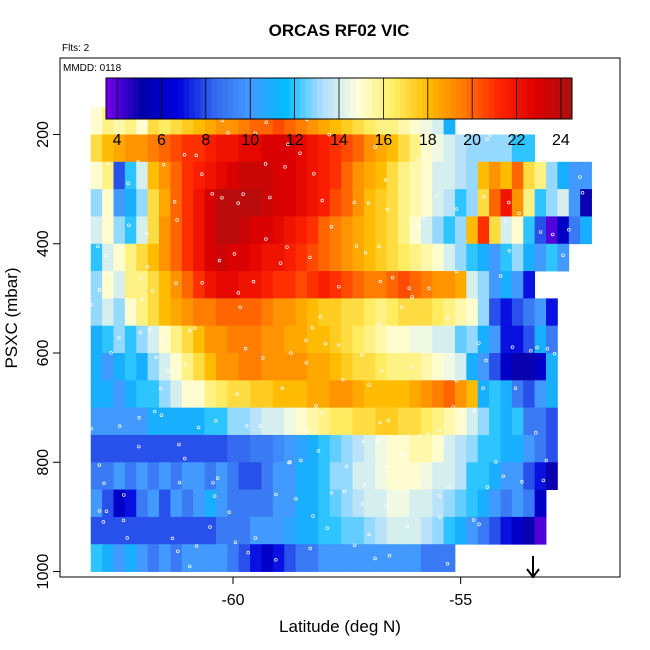 Image resolution: width=650 pixels, height=650 pixels. What do you see at coordinates (161, 140) in the screenshot?
I see `colorbar-tick-label: 6` at bounding box center [161, 140].